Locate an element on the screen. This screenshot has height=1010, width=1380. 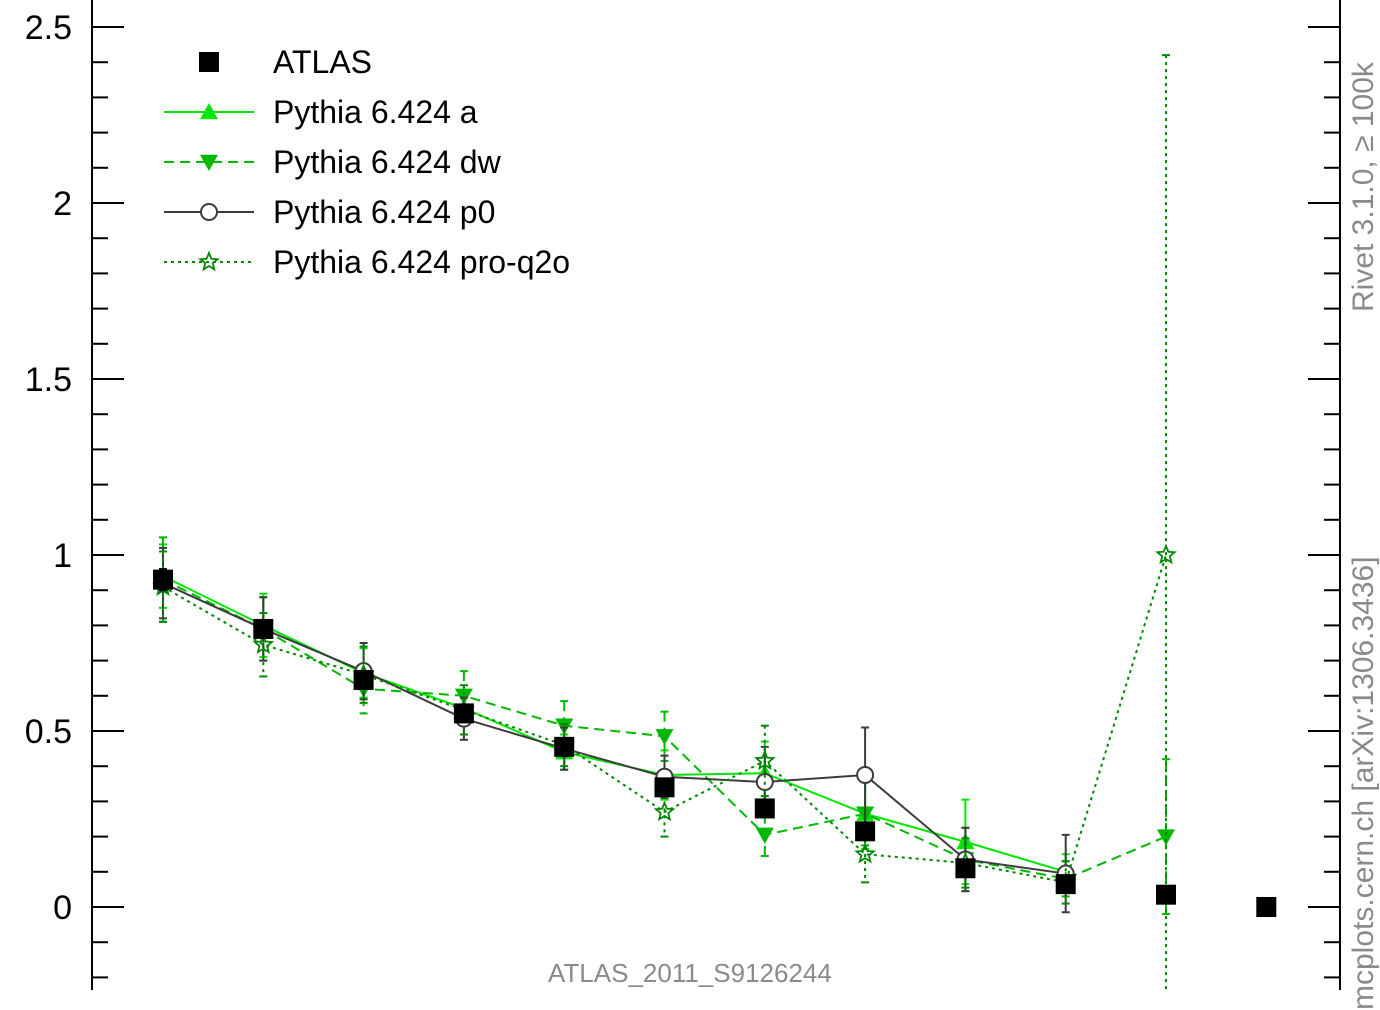
y-tick-label: 2 is located at coordinates (62, 204).